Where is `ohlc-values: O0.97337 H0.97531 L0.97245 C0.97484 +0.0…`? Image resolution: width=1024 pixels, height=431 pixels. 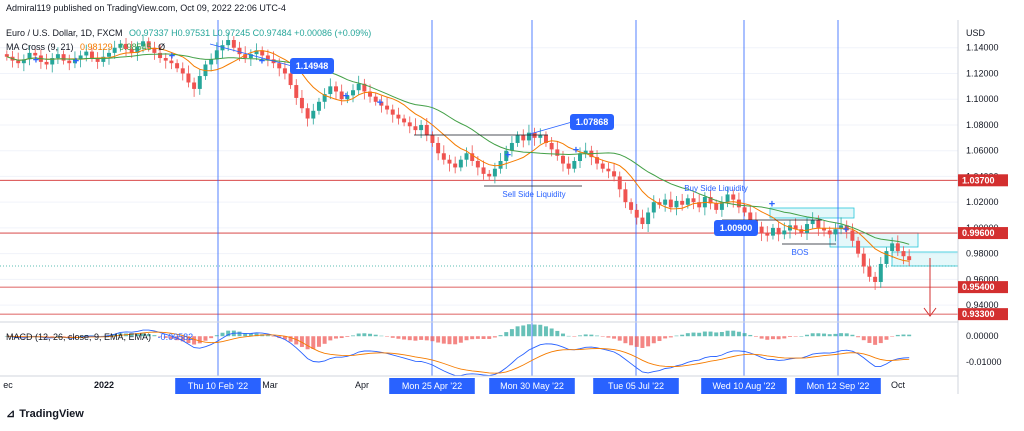
ohlc-values: O0.97337 H0.97531 L0.97245 C0.97484 +0.0… is located at coordinates (250, 33).